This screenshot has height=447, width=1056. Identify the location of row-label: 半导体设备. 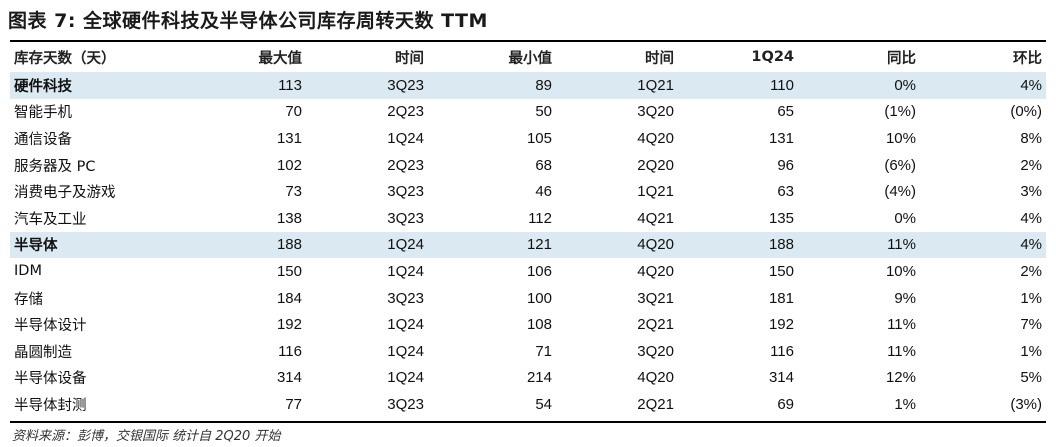
(50, 379).